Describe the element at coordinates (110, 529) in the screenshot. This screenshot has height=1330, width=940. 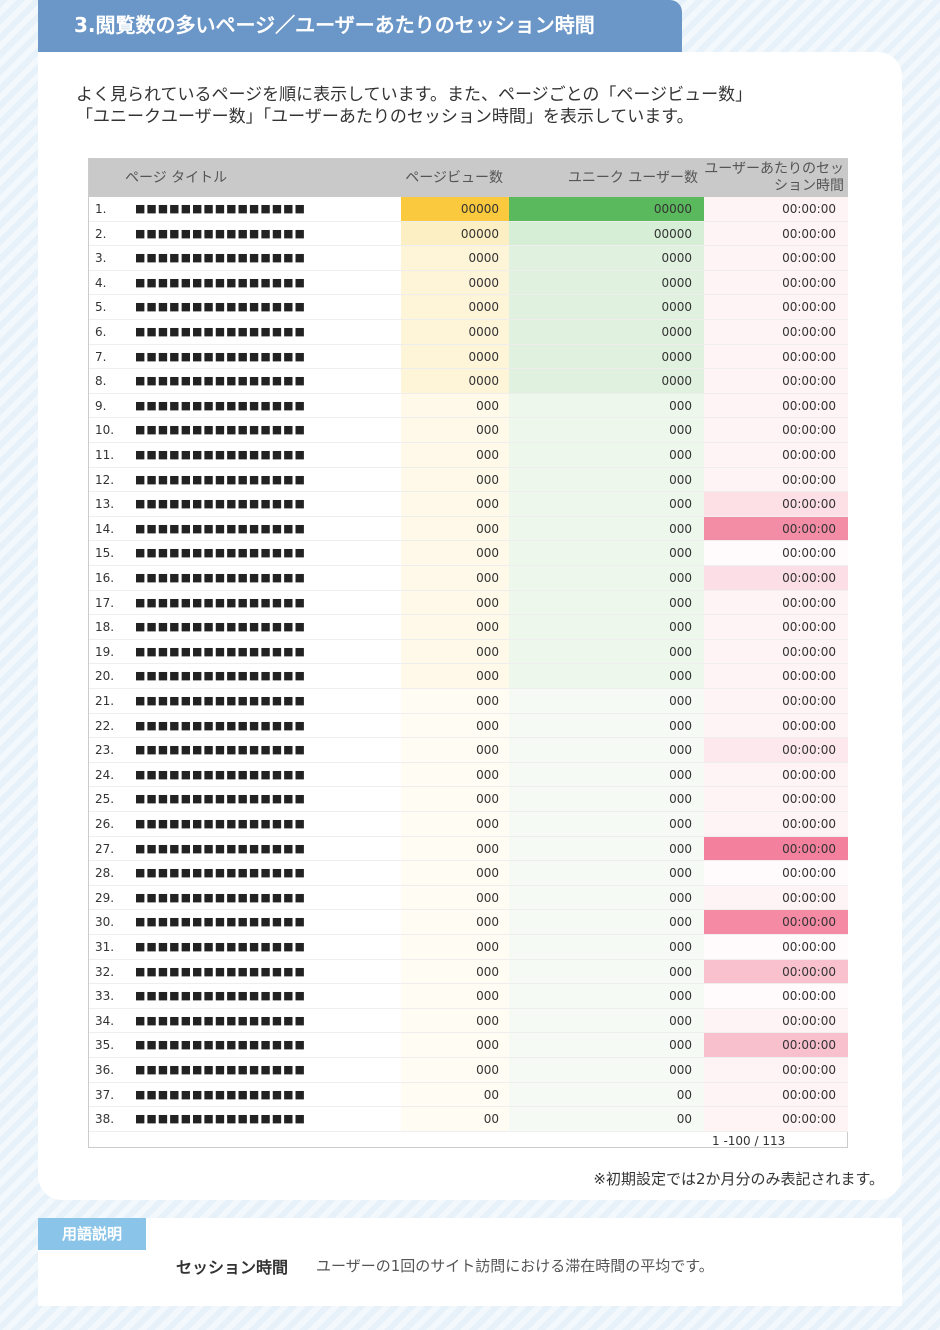
I see `row-number: 14.` at that location.